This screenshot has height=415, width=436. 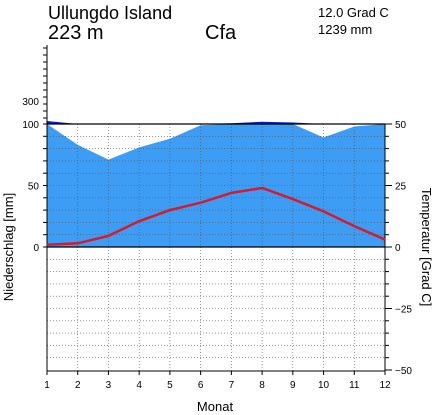 I want to click on x-tick-label: 8, so click(x=262, y=385).